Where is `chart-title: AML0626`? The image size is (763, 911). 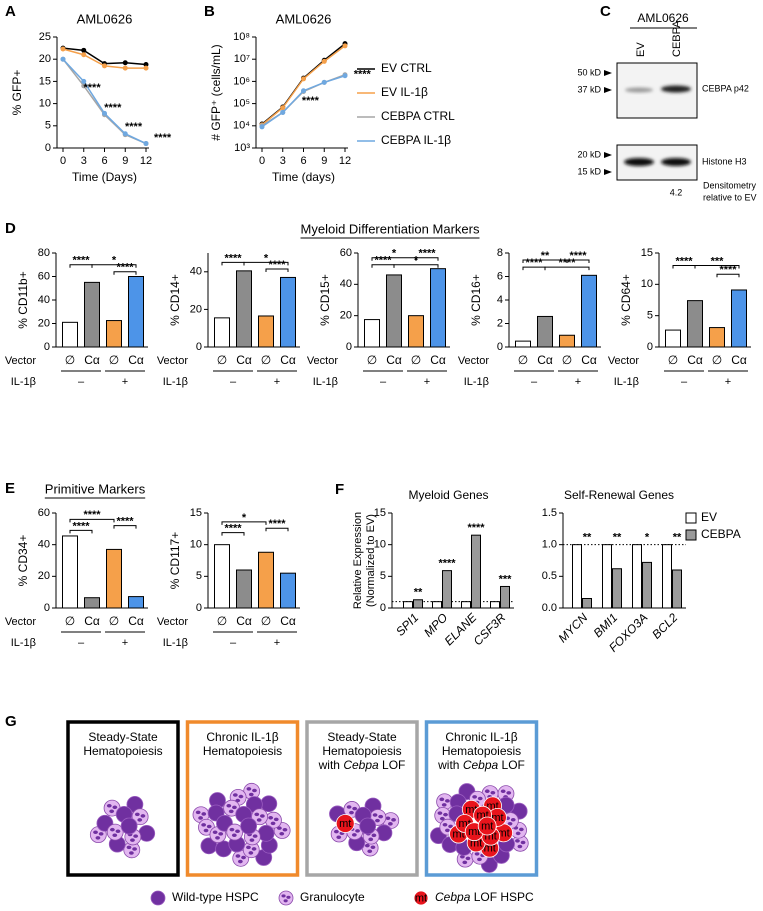
chart-title: AML0626 is located at coordinates (304, 18).